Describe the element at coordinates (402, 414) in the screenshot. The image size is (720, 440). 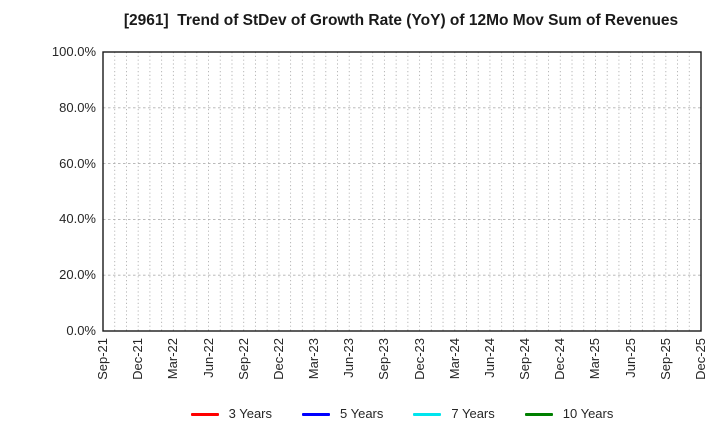
I see `legend: 3 Years 5 Years 7 Years 10 Years` at that location.